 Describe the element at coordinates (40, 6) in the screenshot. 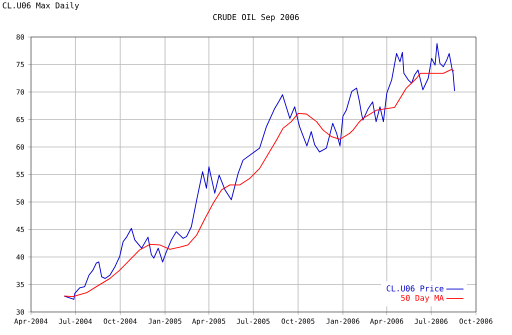

I see `text: CL.U06 Max Daily` at that location.